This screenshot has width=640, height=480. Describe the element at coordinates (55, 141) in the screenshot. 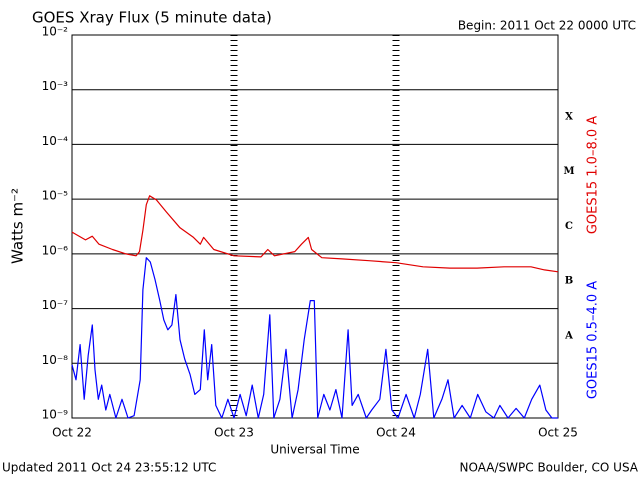

I see `y-tick-label: 10⁻⁴` at that location.